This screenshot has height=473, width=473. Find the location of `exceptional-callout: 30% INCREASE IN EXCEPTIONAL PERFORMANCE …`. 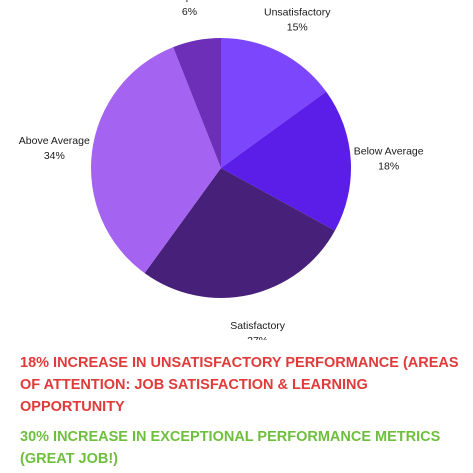

exceptional-callout: 30% INCREASE IN EXCEPTIONAL PERFORMANCE … is located at coordinates (230, 448).